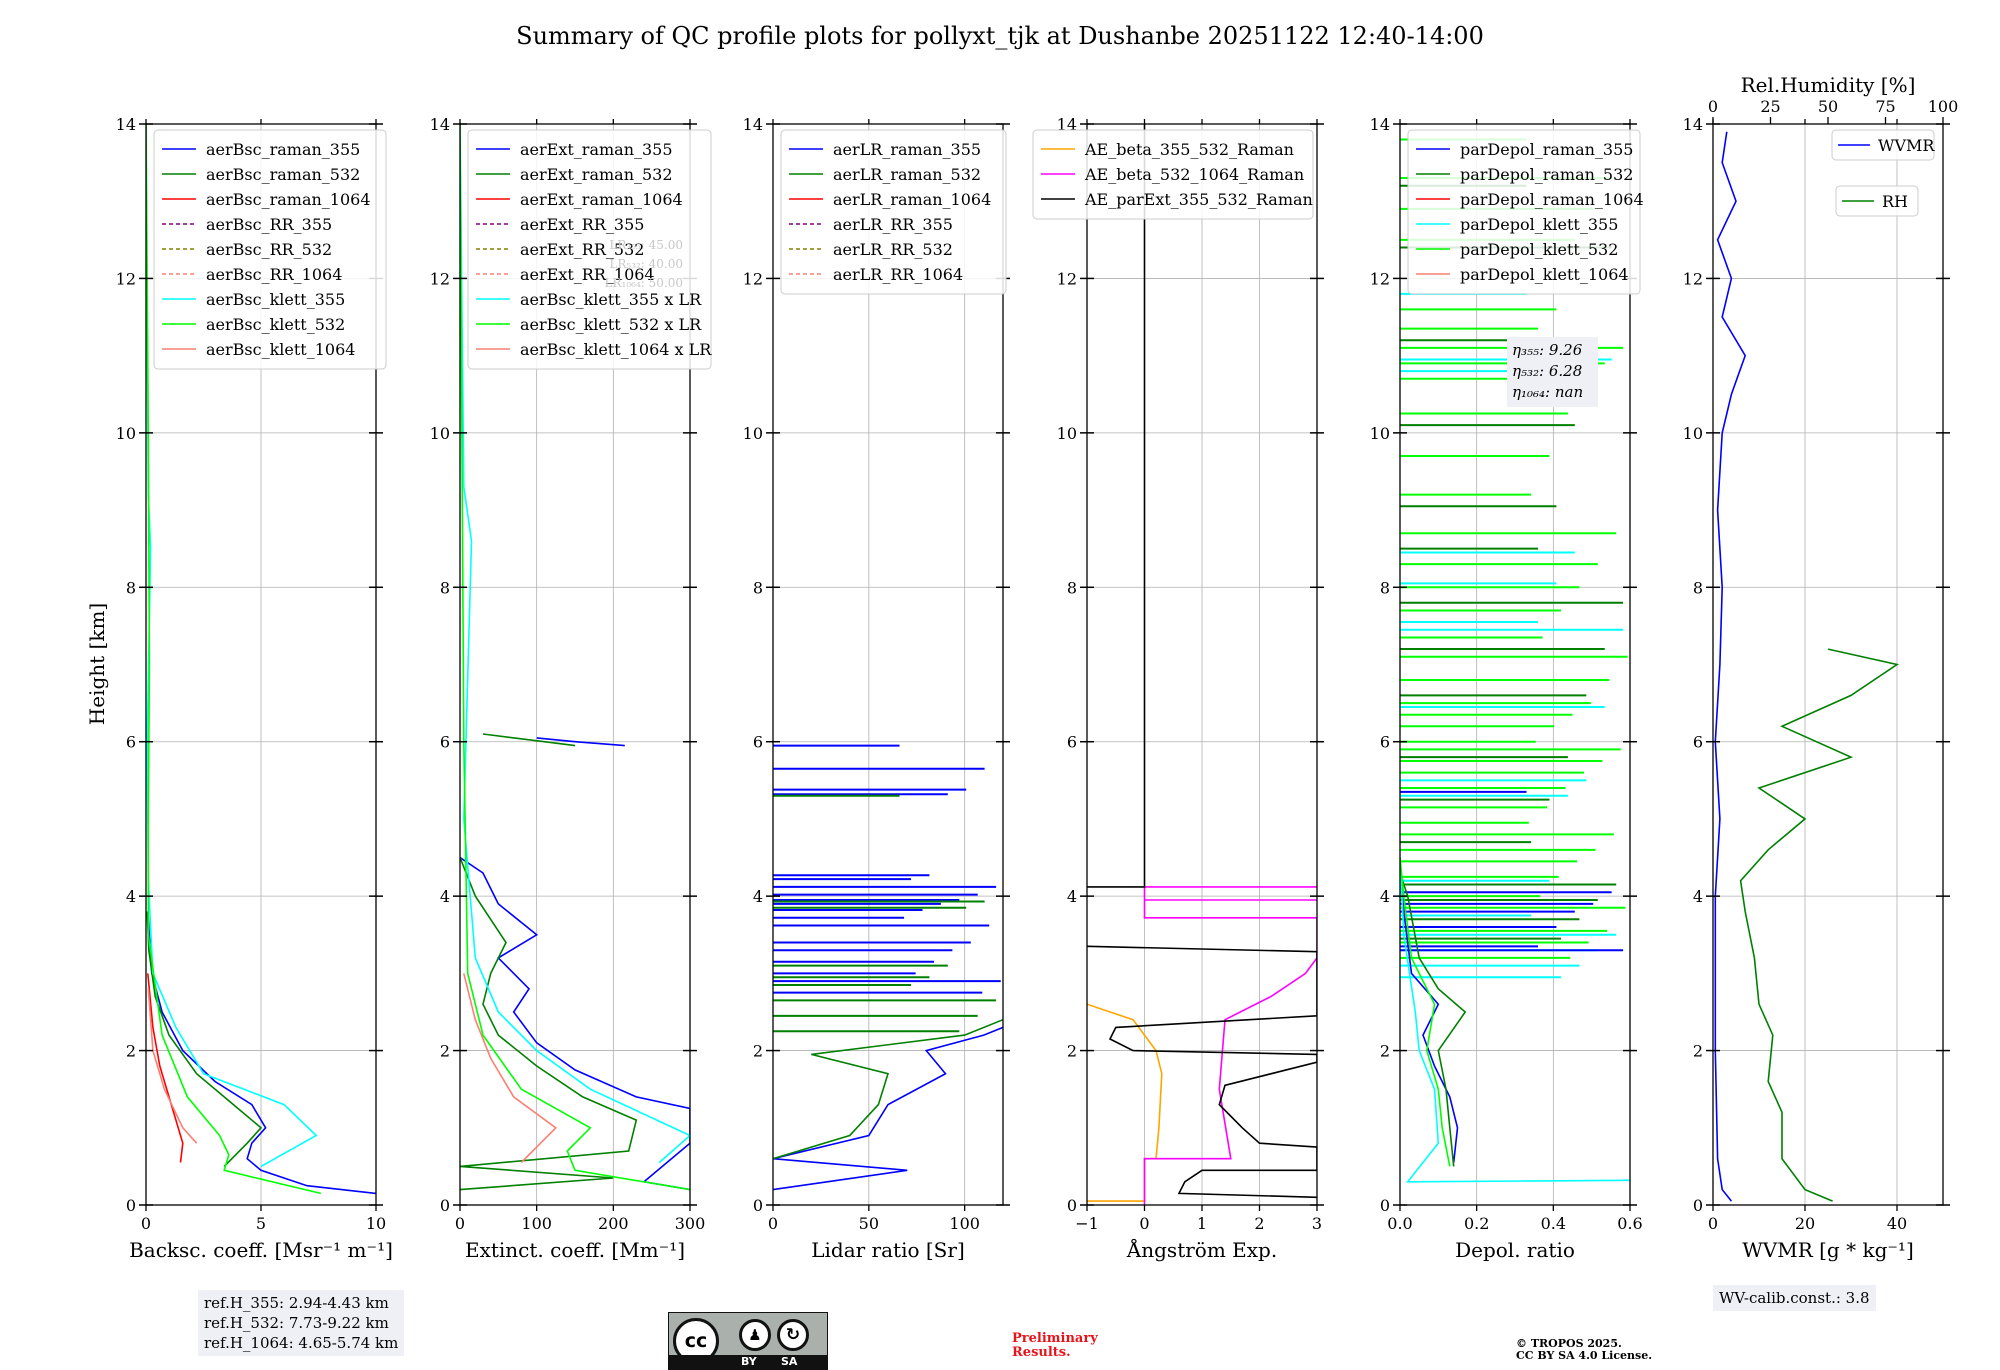  Describe the element at coordinates (601, 199) in the screenshot. I see `legend-entry: aerExt_raman_1064` at that location.